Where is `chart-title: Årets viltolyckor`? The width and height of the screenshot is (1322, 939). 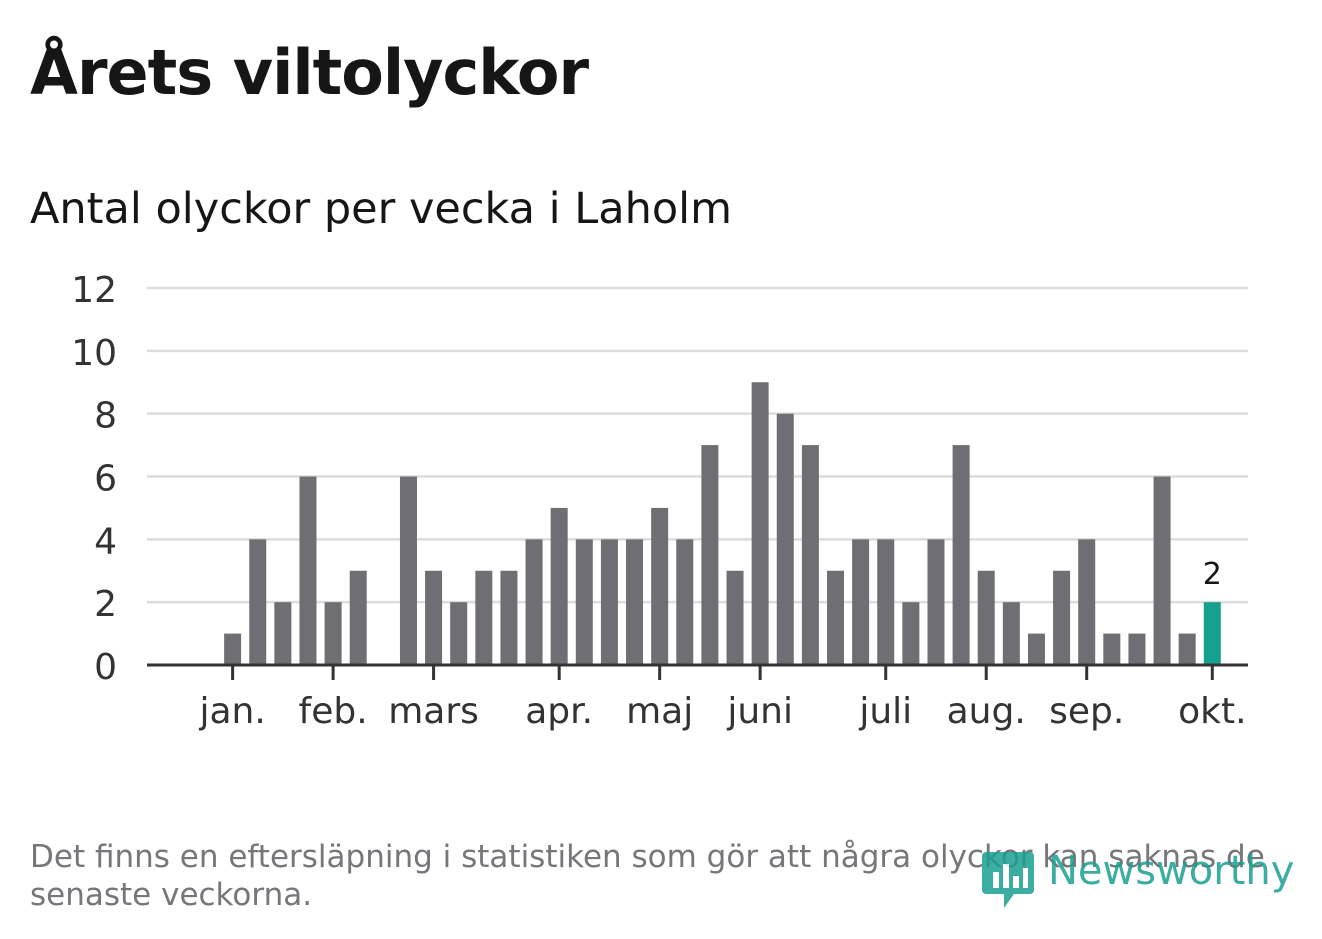
chart-title: Årets viltolyckor is located at coordinates (309, 72).